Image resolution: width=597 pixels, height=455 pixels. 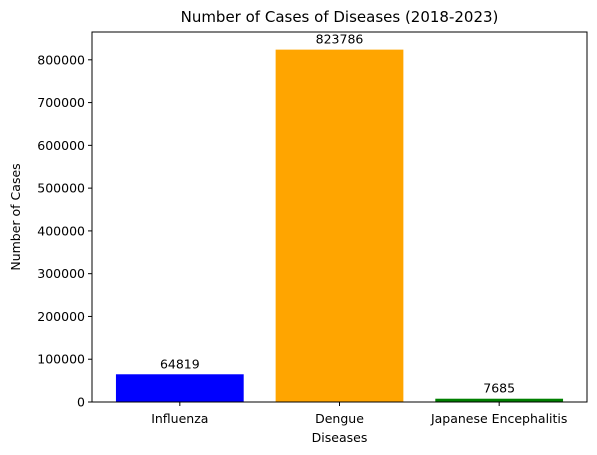 What do you see at coordinates (61, 316) in the screenshot?
I see `y-tick-label-2: 200000` at bounding box center [61, 316].